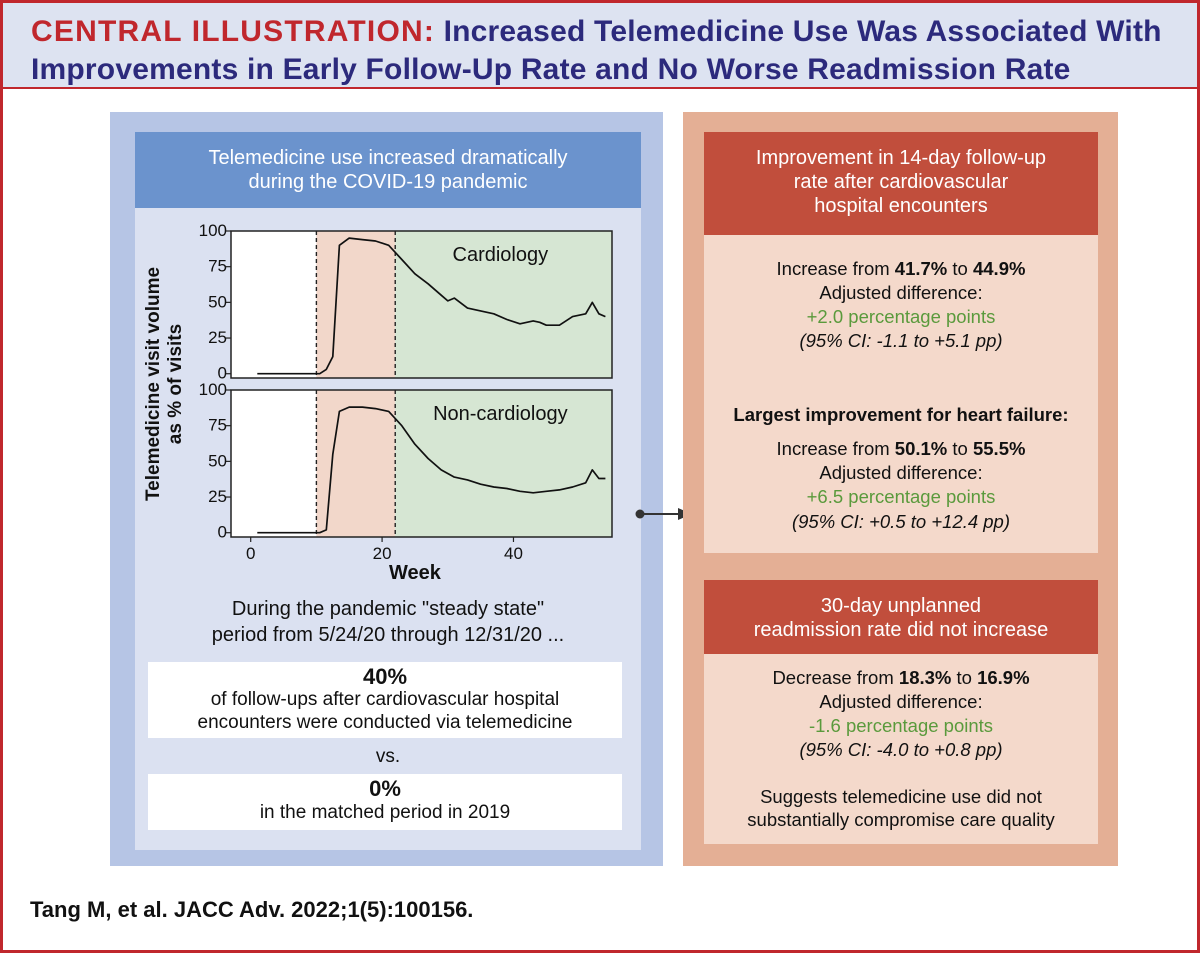 Image resolution: width=1200 pixels, height=953 pixels. Describe the element at coordinates (388, 609) in the screenshot. I see `steady-line-1: During the pandemic "steady state"` at that location.